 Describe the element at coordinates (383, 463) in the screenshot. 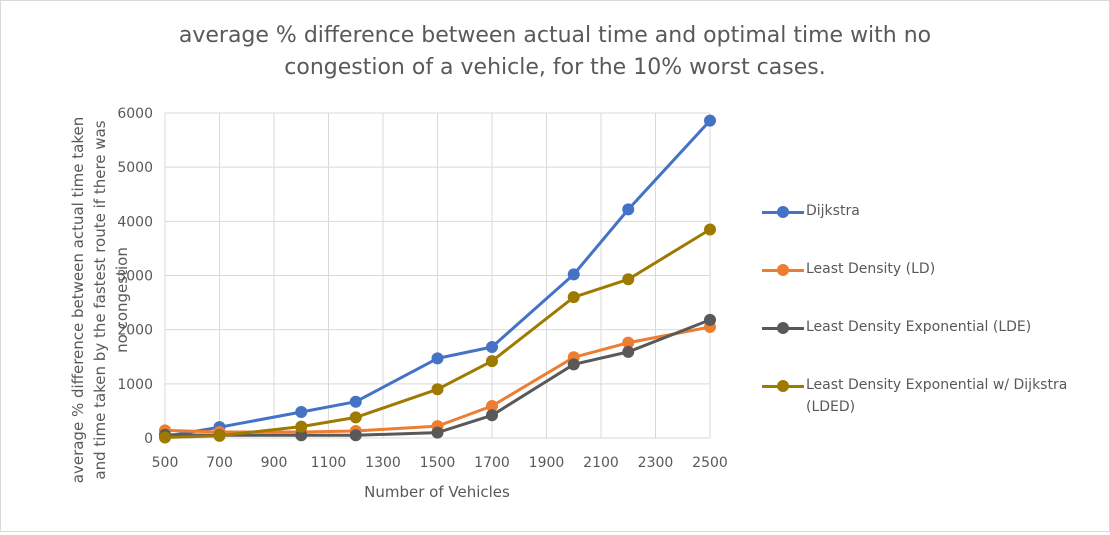

I see `x-tick-label: 1300` at that location.